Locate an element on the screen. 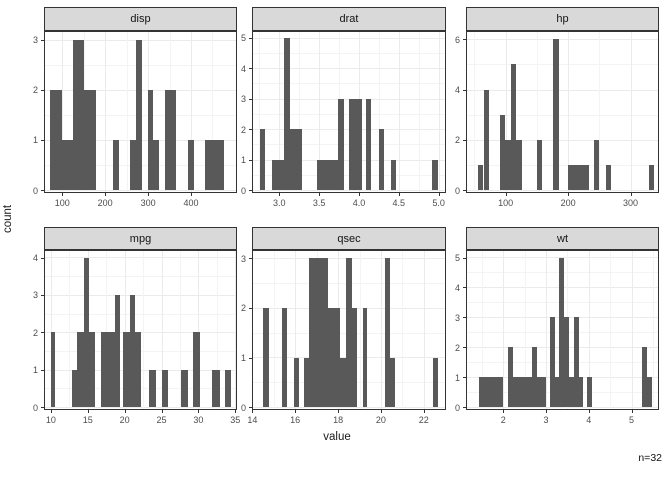  facet-strip-label: disp is located at coordinates (140, 19).